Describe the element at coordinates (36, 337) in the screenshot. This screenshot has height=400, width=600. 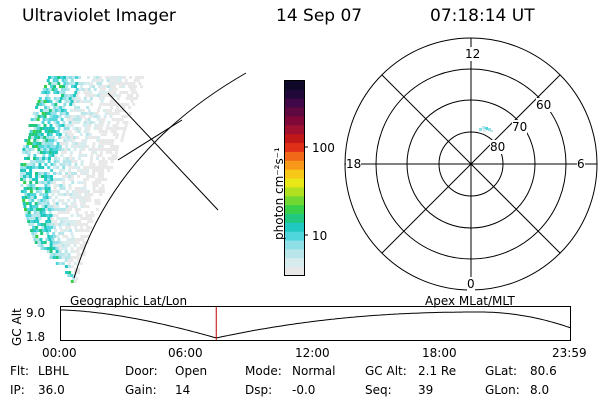
I see `timeline-y-tick-bottom: 1.8` at that location.